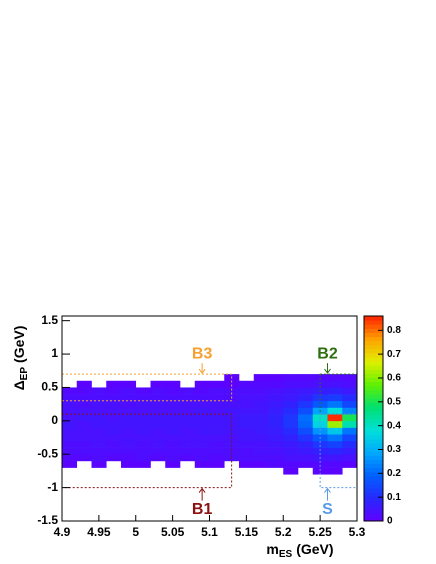 The image size is (436, 564). I want to click on colorbar-tick-label: 0.2, so click(394, 473).